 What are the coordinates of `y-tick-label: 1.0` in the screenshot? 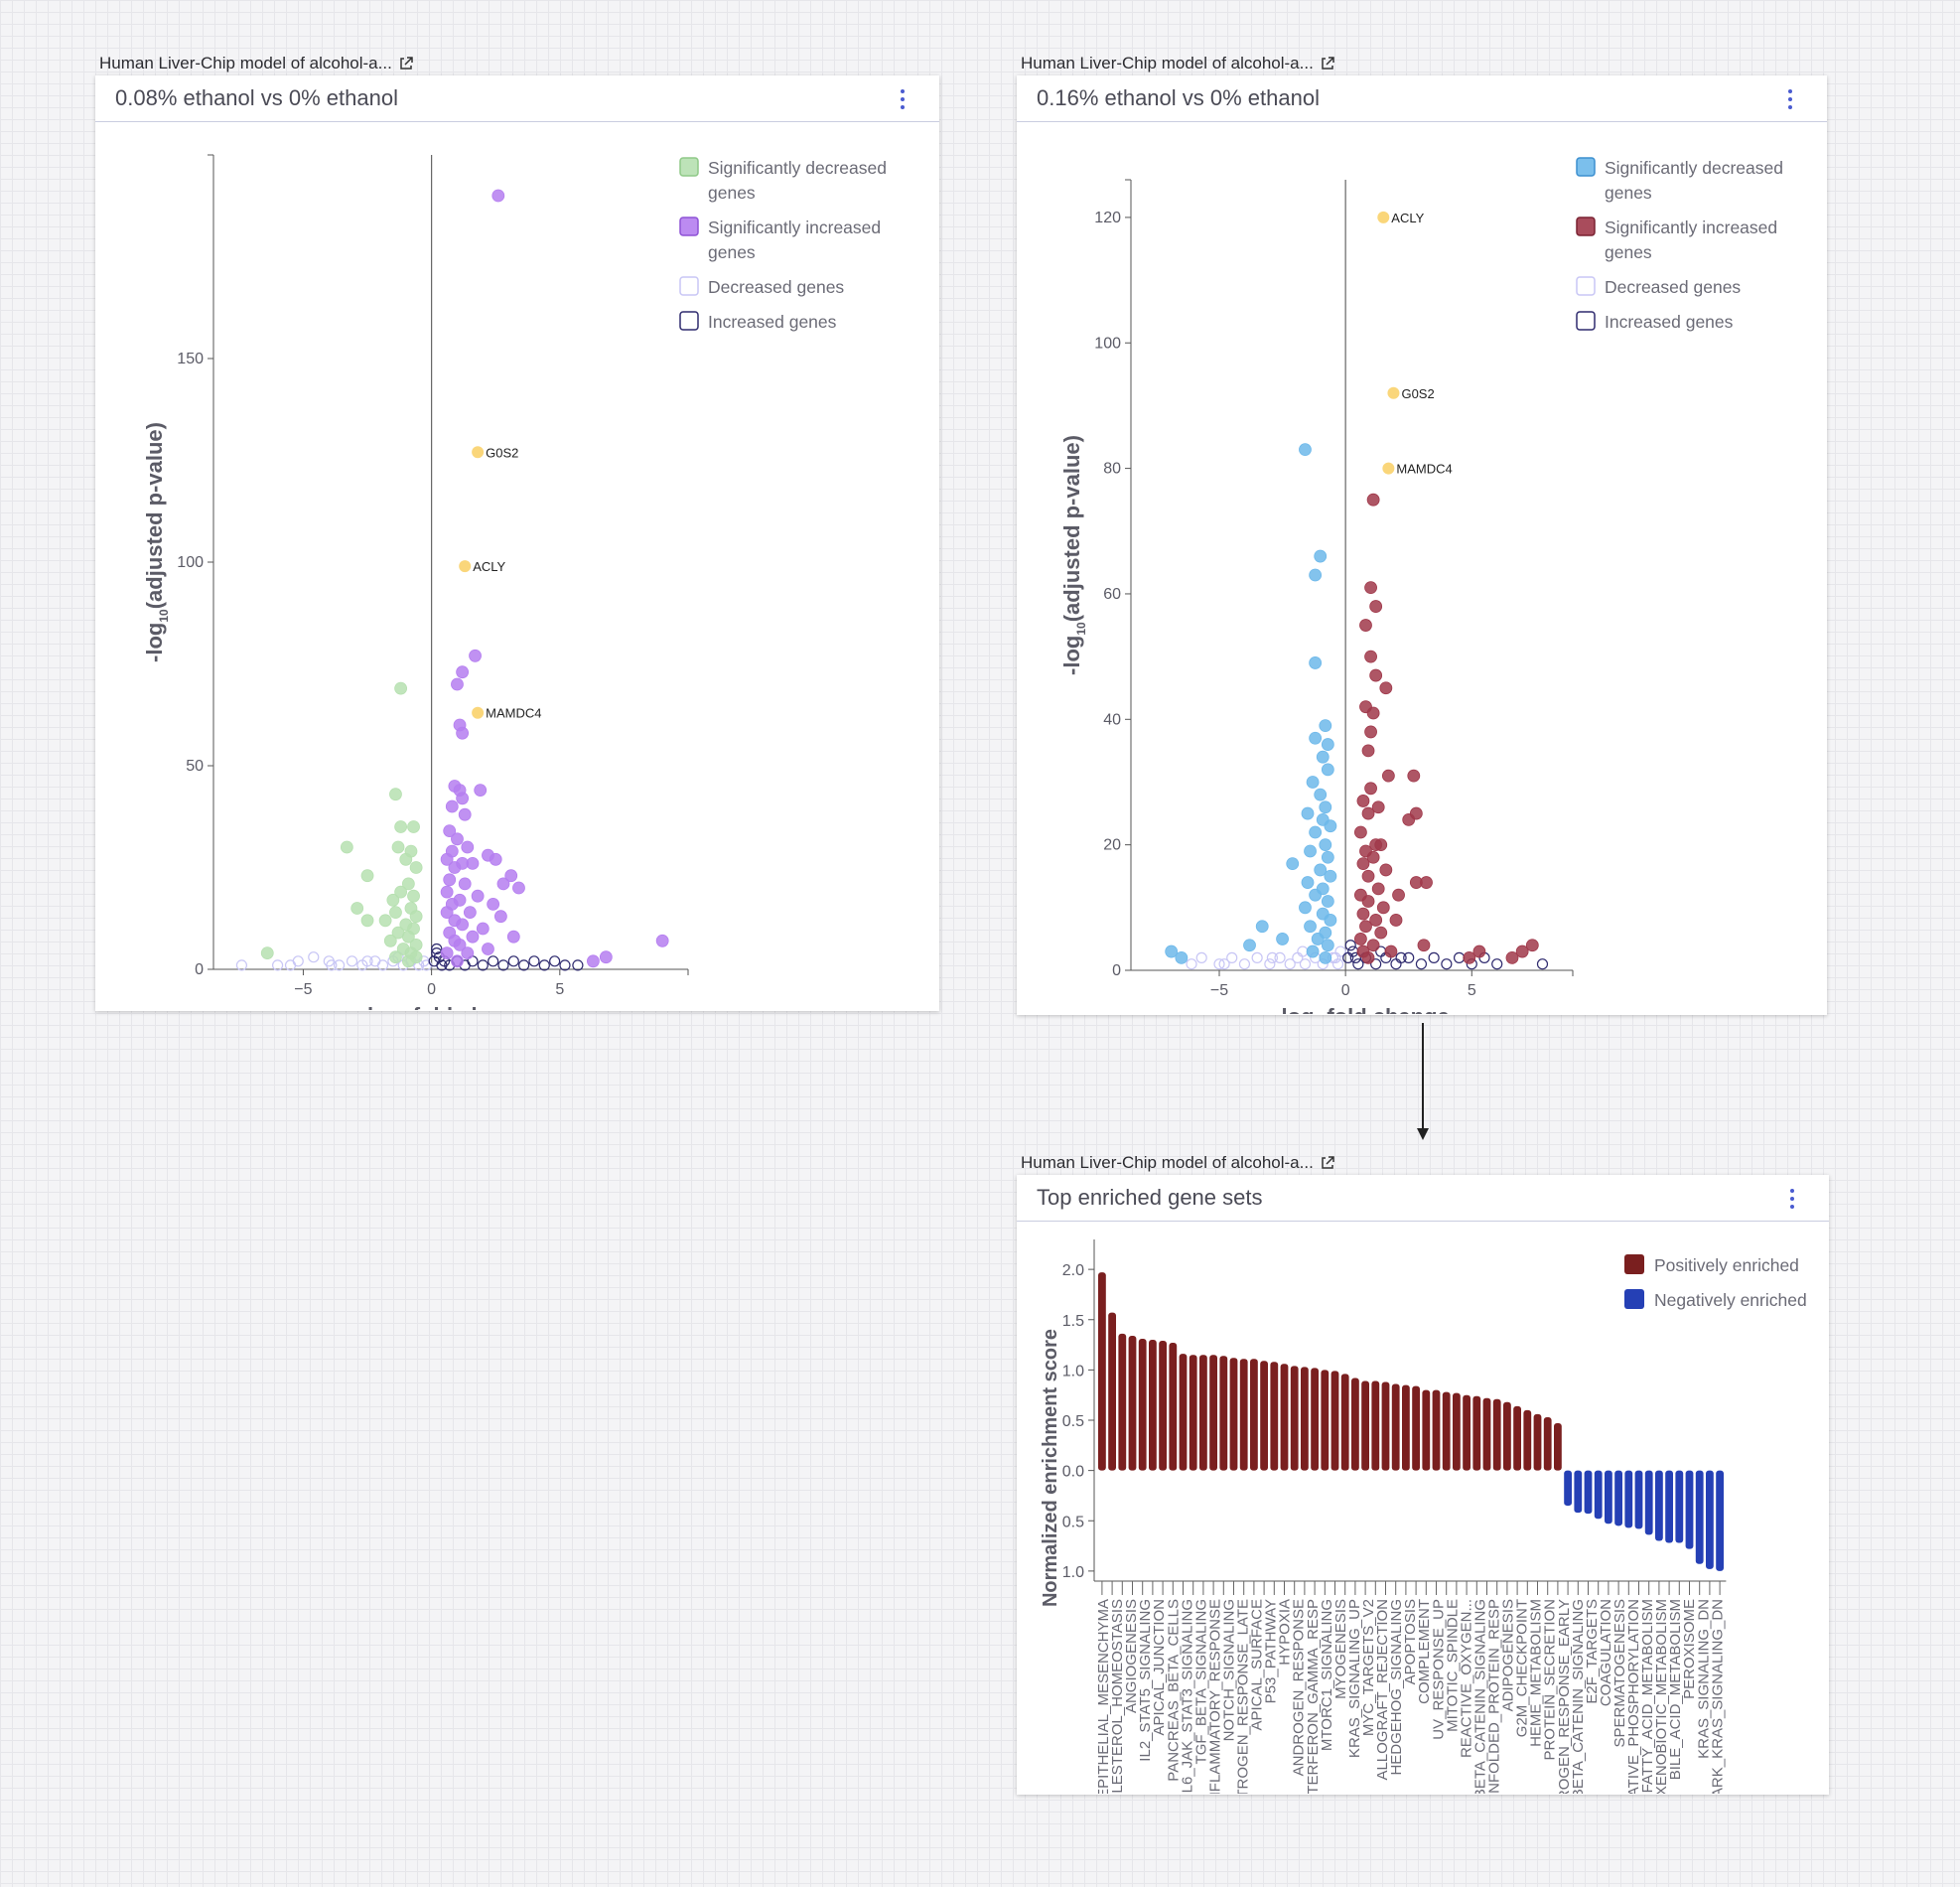 It's located at (1073, 1371).